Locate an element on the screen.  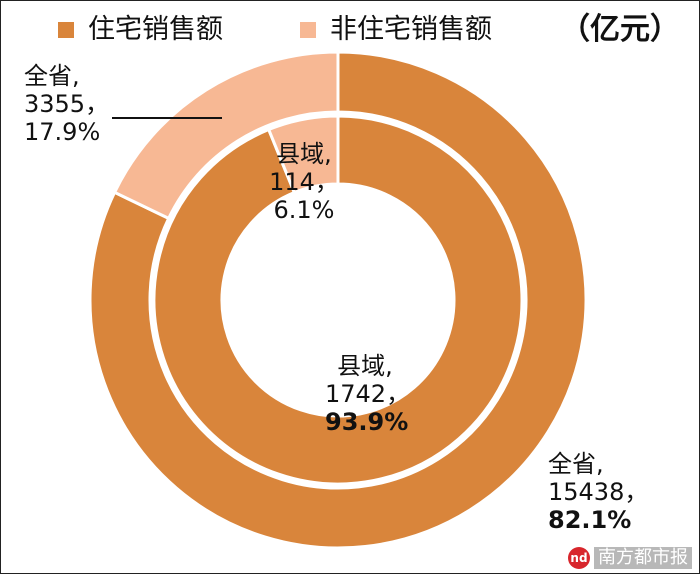
label-inner-nonresidential-name: 县域, is located at coordinates (304, 154).